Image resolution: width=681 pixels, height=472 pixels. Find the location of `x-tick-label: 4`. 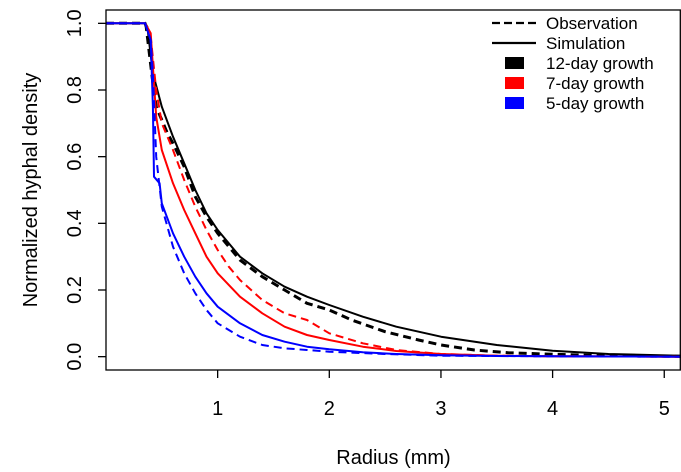

x-tick-label: 4 is located at coordinates (552, 409).